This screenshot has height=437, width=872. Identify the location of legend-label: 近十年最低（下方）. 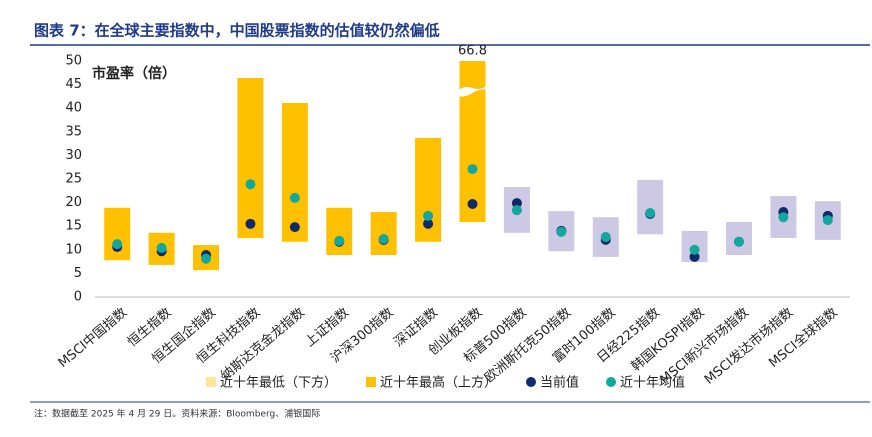
(278, 383).